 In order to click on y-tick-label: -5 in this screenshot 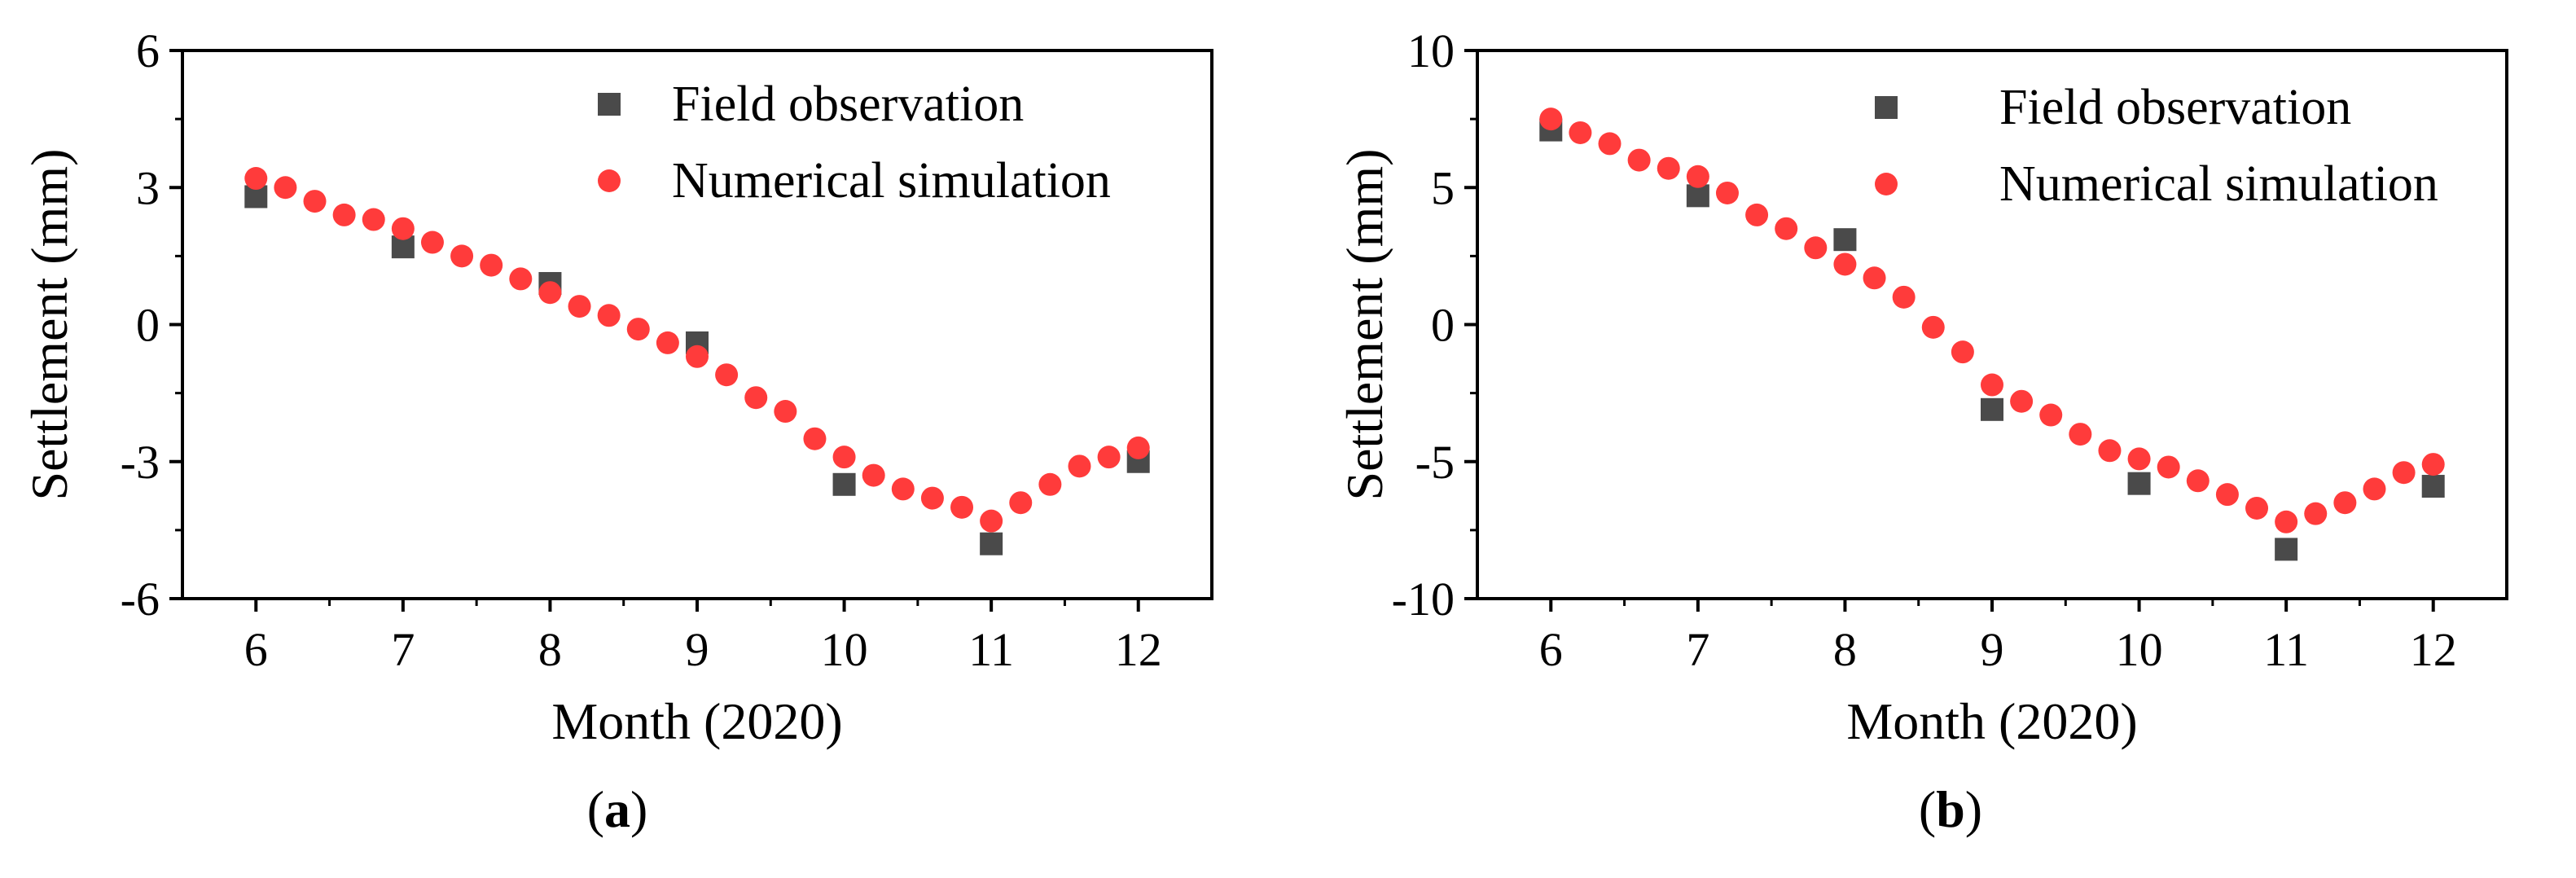, I will do `click(1435, 462)`.